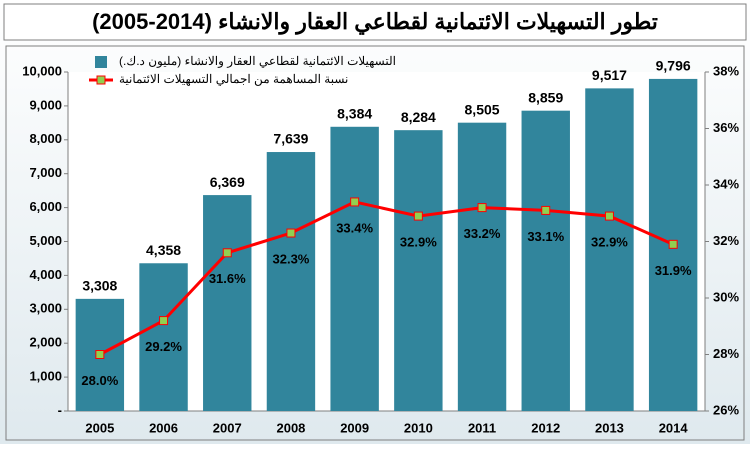  What do you see at coordinates (227, 278) in the screenshot?
I see `line-value-label: 31.6%` at bounding box center [227, 278].